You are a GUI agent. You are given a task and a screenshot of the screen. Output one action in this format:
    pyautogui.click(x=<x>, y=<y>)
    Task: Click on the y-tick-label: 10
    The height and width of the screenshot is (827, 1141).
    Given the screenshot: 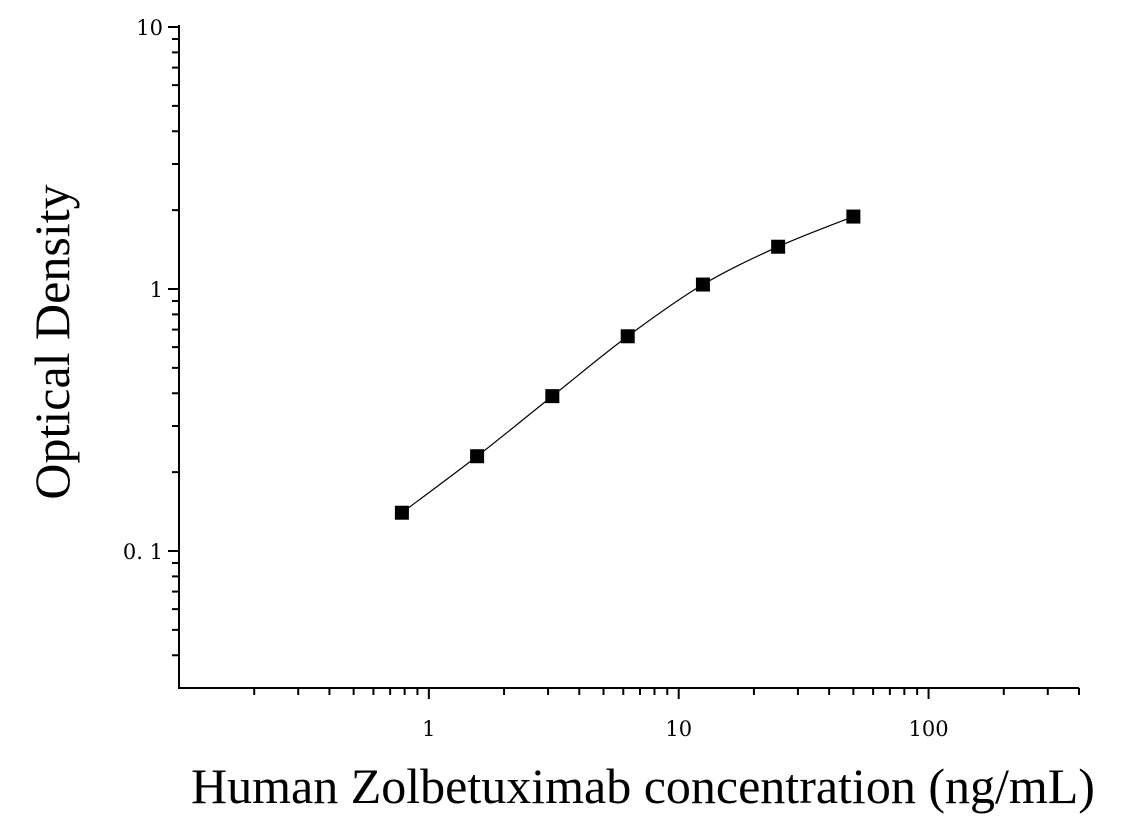 What is the action you would take?
    pyautogui.click(x=149, y=28)
    